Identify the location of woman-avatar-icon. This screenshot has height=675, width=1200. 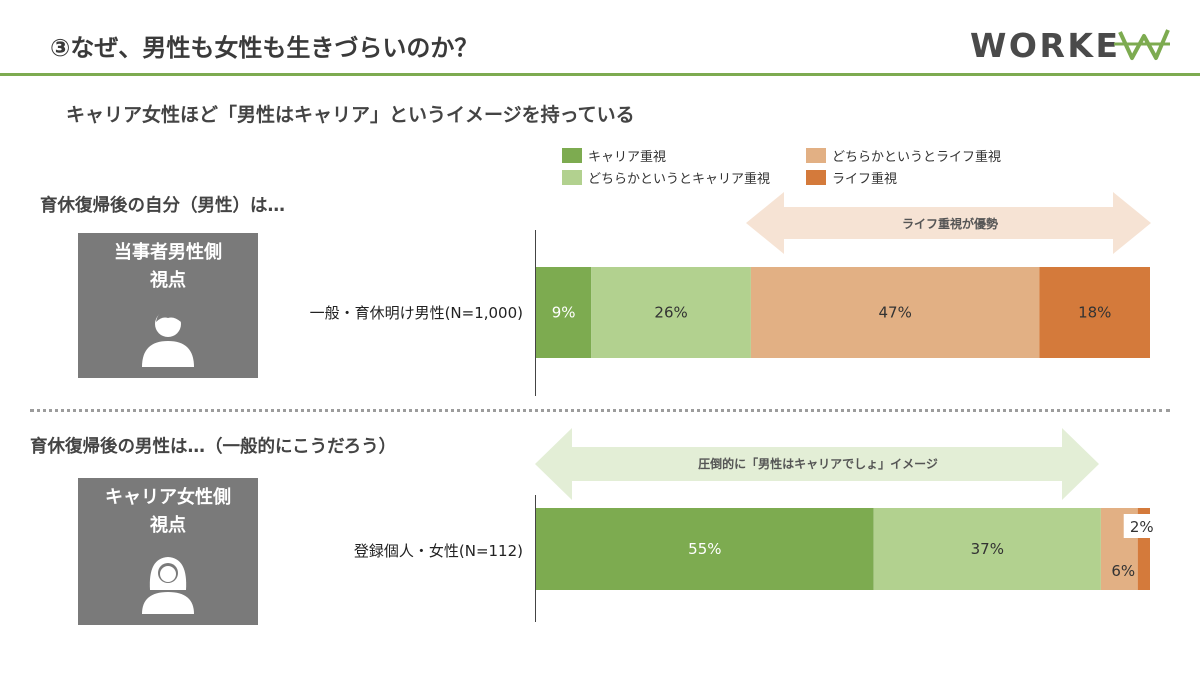
(168, 585).